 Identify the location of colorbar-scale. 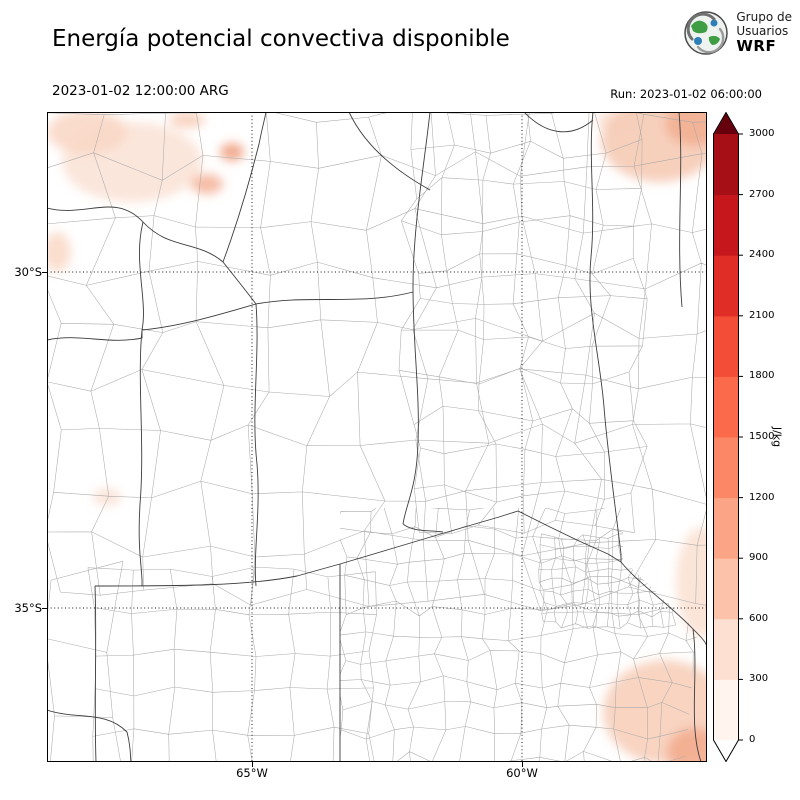
(728, 437).